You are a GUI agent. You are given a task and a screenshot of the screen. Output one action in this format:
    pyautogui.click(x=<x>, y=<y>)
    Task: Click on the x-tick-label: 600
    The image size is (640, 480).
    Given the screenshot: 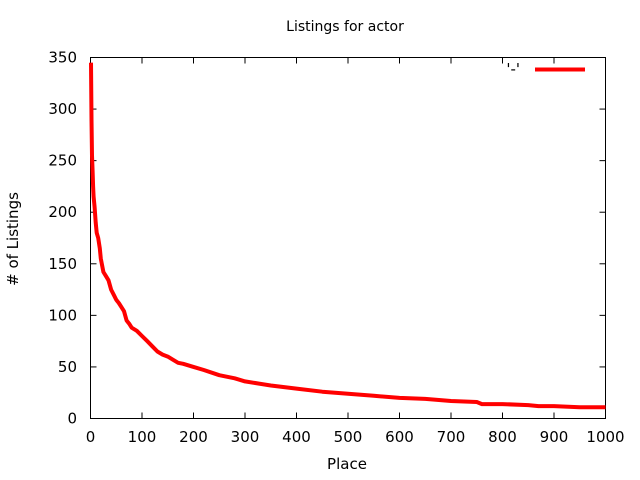 What is the action you would take?
    pyautogui.click(x=399, y=437)
    